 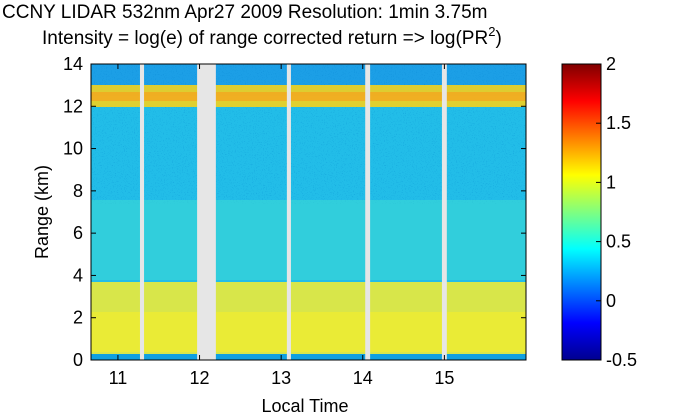 What do you see at coordinates (308, 96) in the screenshot?
I see `cirrus-core` at bounding box center [308, 96].